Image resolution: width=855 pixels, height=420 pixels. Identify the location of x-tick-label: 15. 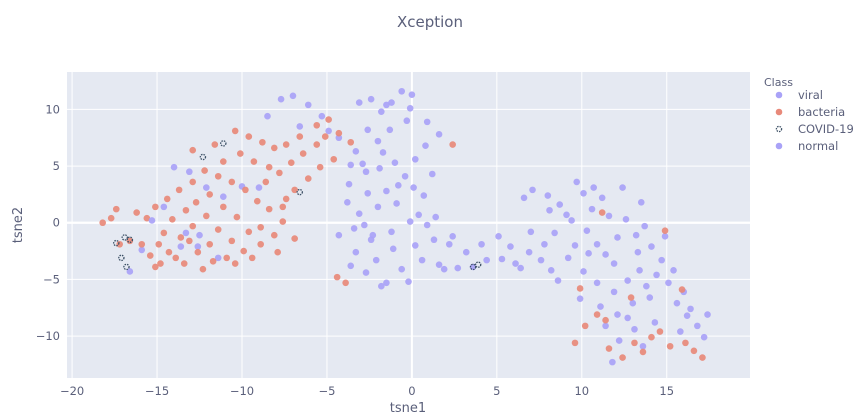
(666, 391).